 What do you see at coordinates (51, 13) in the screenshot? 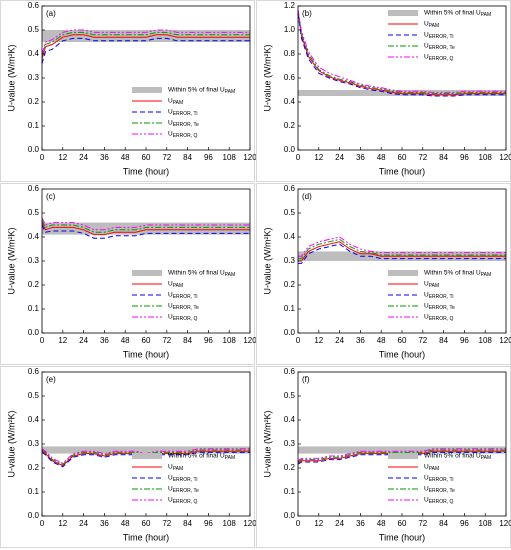
I see `panel-label: (a)` at bounding box center [51, 13].